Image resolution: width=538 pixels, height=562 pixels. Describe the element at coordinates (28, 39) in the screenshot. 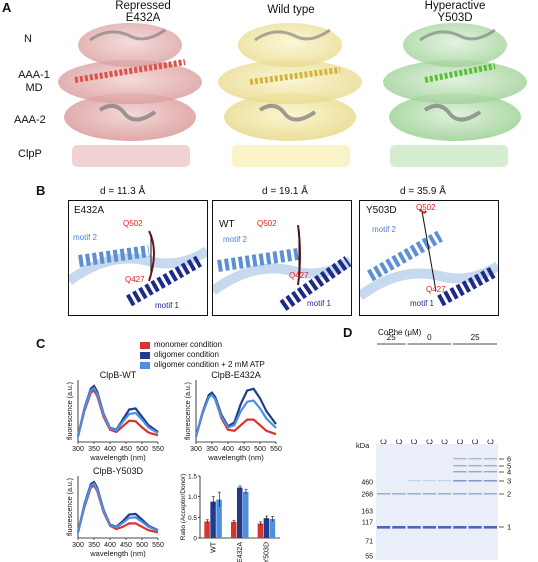

I see `row-label-n: N` at that location.